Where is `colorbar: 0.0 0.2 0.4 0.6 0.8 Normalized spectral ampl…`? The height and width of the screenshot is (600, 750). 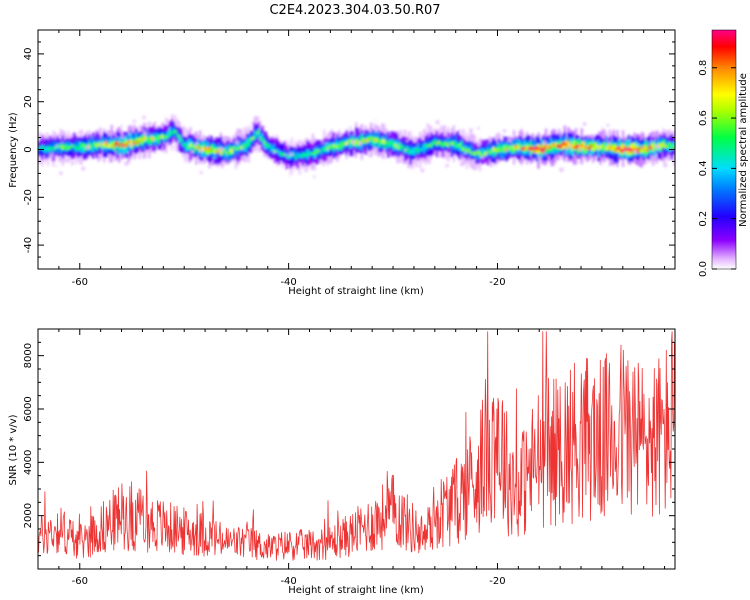
colorbar: 0.0 0.2 0.4 0.6 0.8 Normalized spectral ampl… is located at coordinates (723, 153).